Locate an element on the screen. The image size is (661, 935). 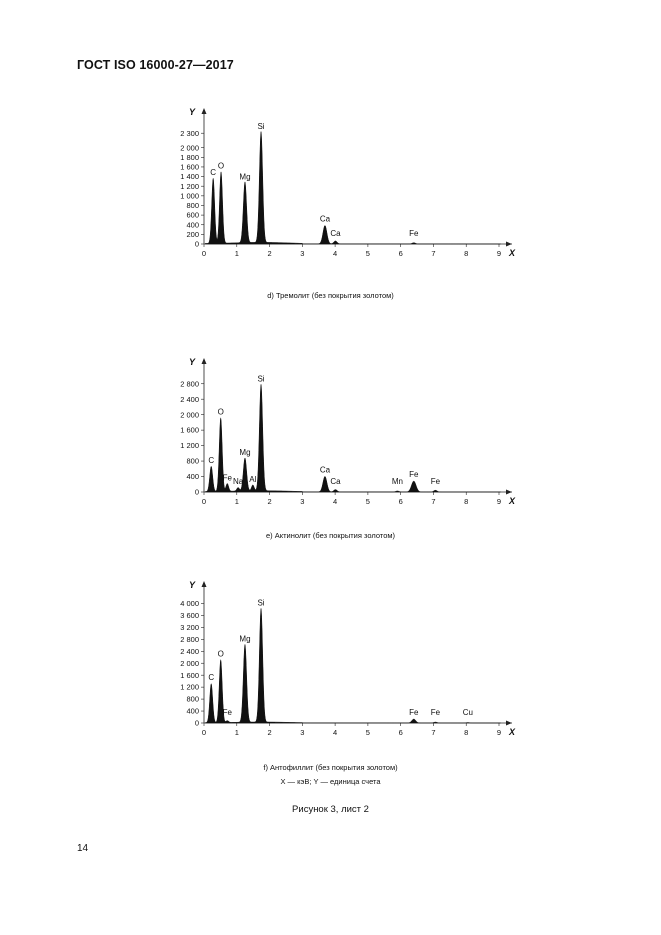
y-tick-label: 3 200 is located at coordinates (189, 627).